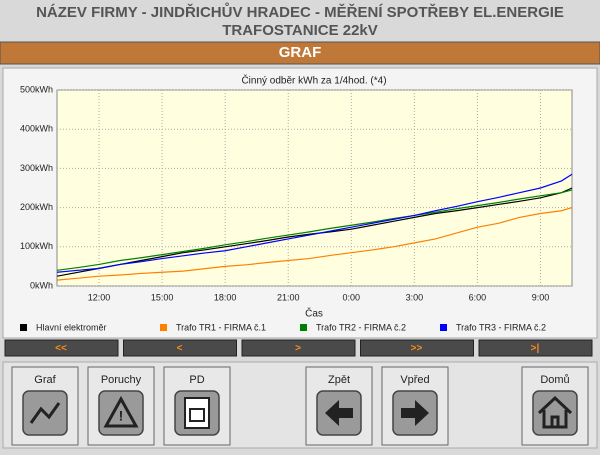 Image resolution: width=600 pixels, height=455 pixels. I want to click on icon-warning-mark: !, so click(121, 416).